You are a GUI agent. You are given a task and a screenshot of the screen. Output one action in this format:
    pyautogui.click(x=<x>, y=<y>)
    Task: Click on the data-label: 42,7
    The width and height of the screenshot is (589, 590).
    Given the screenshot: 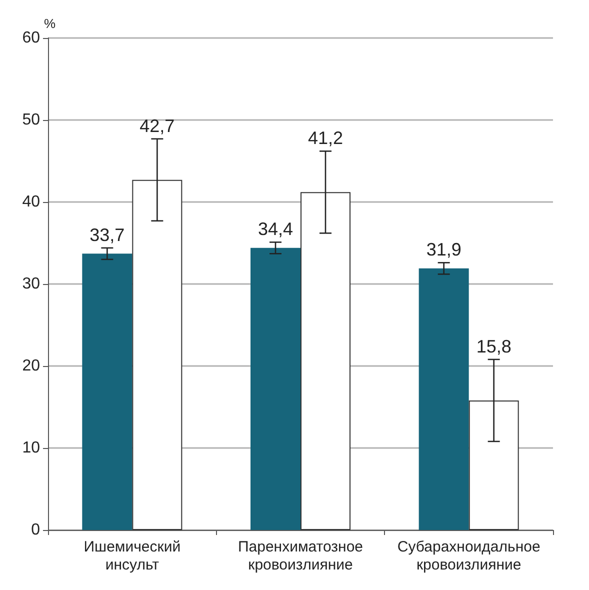 What is the action you would take?
    pyautogui.click(x=157, y=126)
    